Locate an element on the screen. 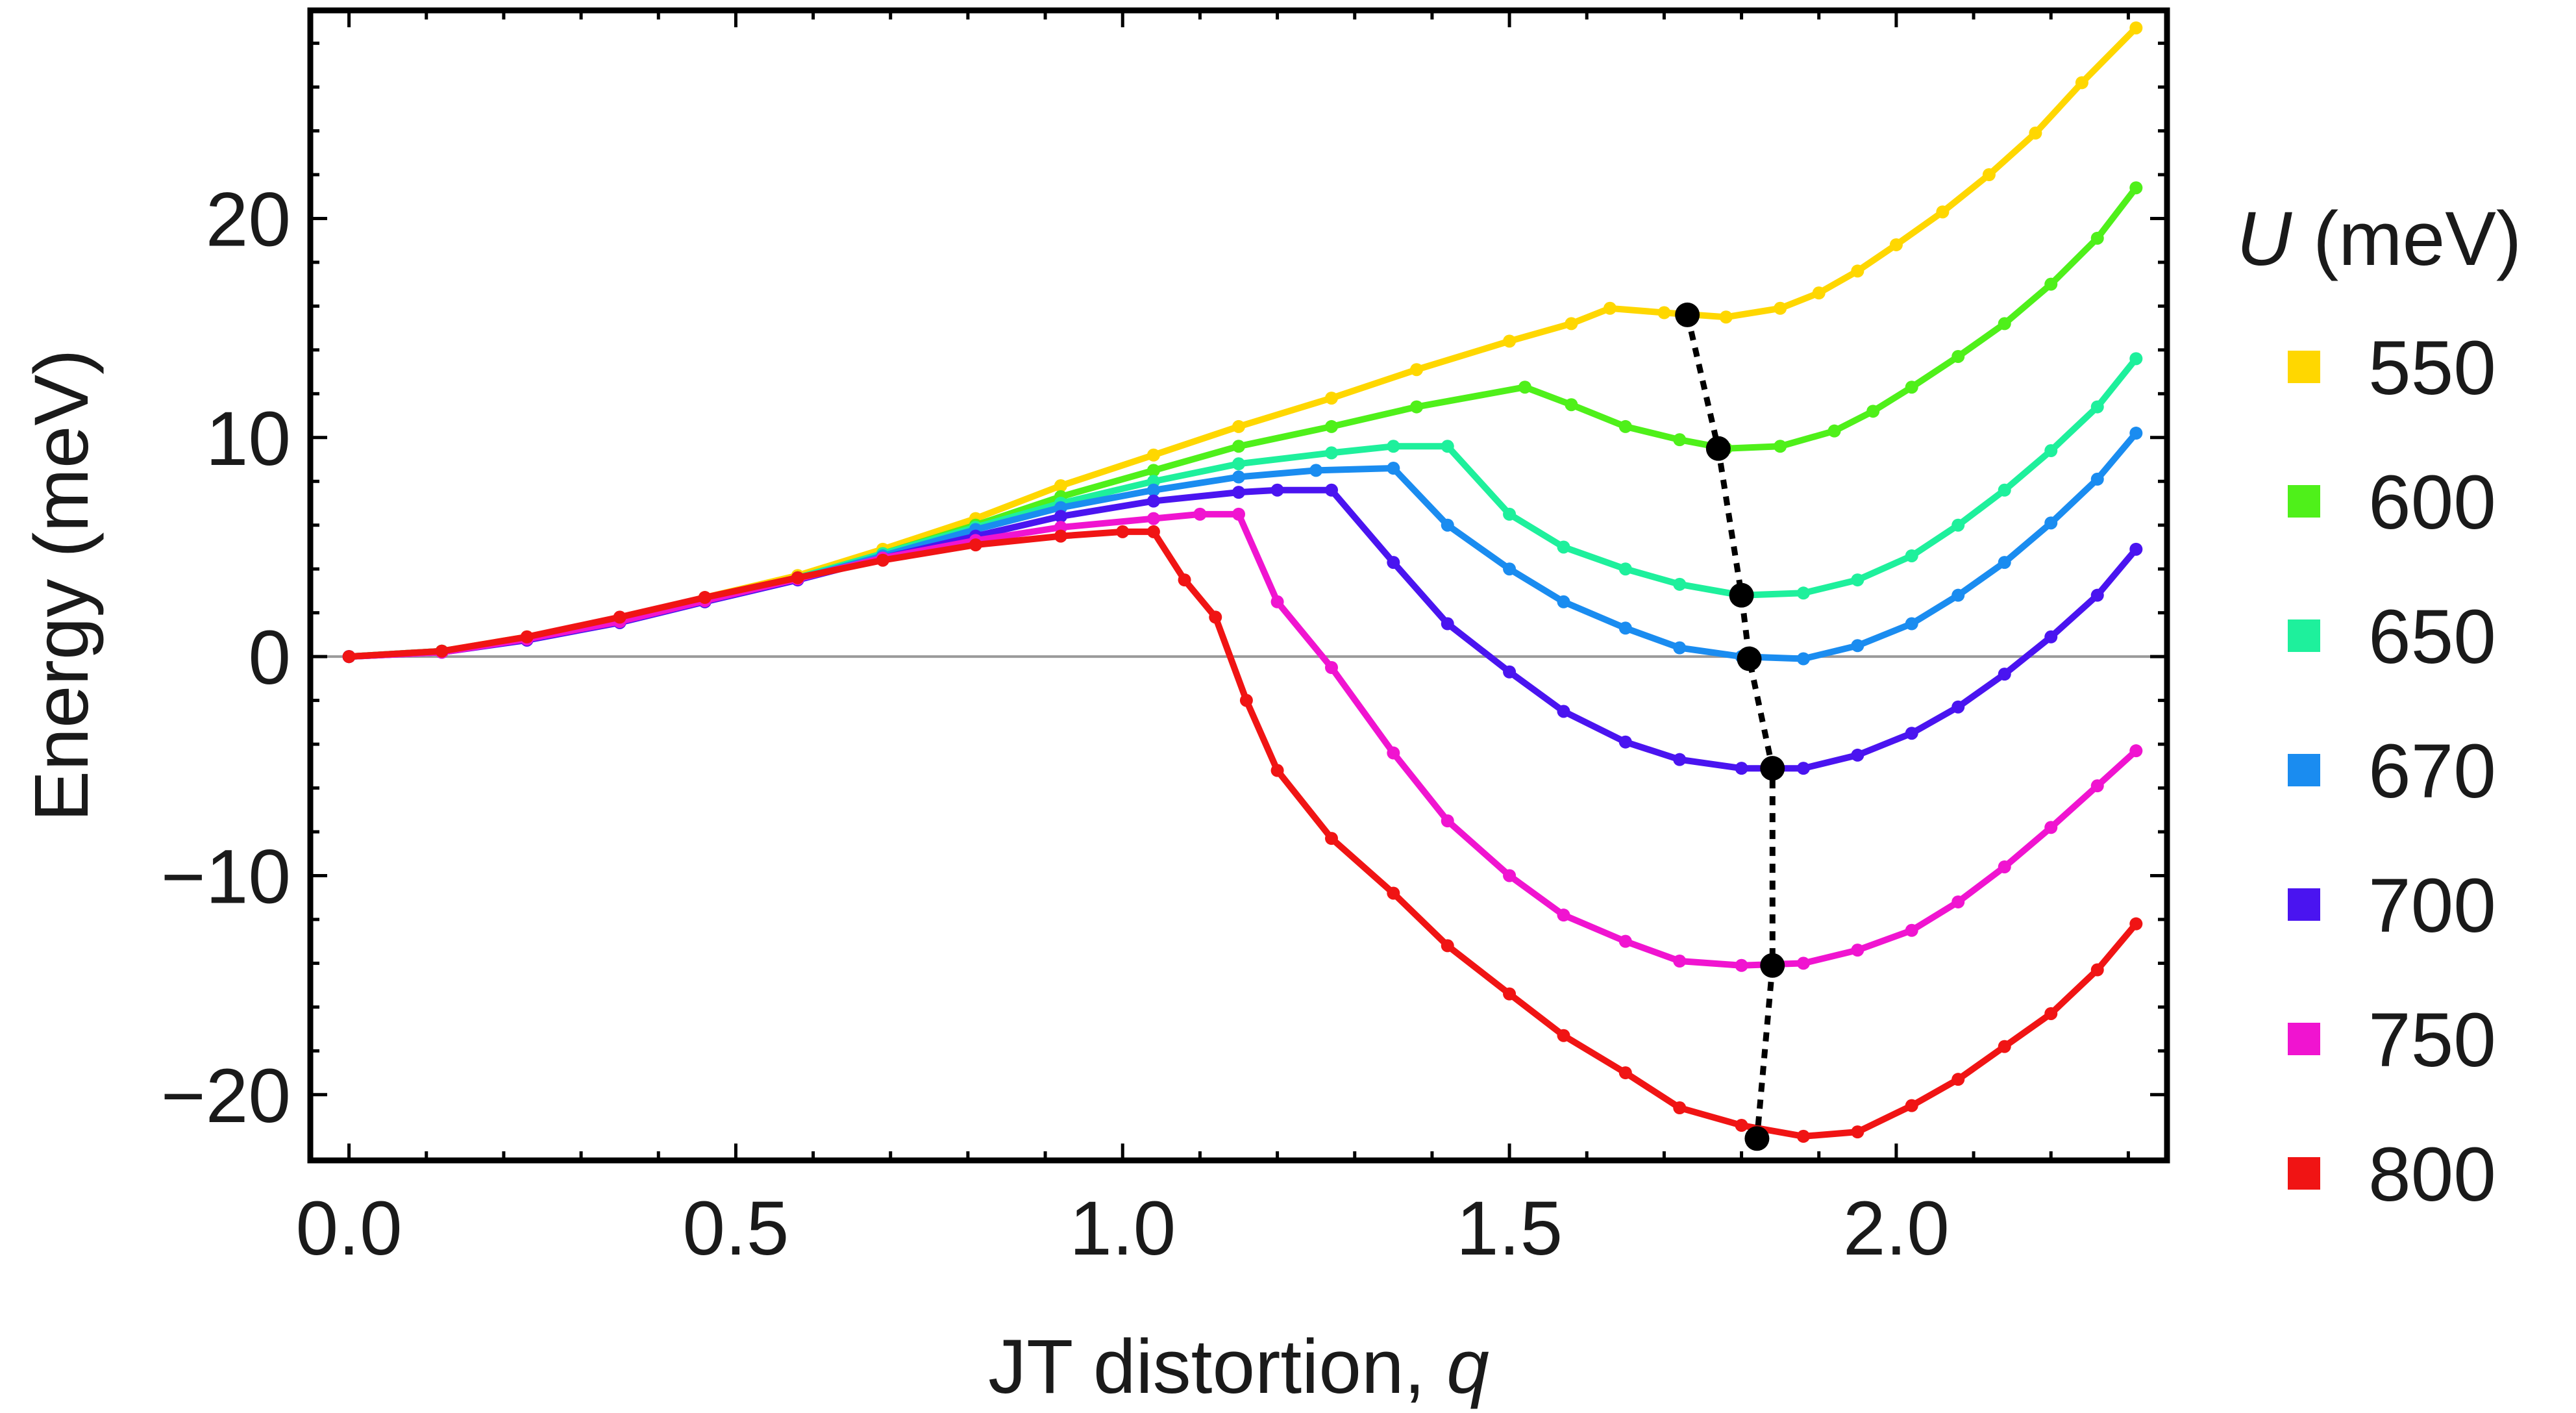 The height and width of the screenshot is (1413, 2576). x-tick-label: 2.0 is located at coordinates (1896, 1228).